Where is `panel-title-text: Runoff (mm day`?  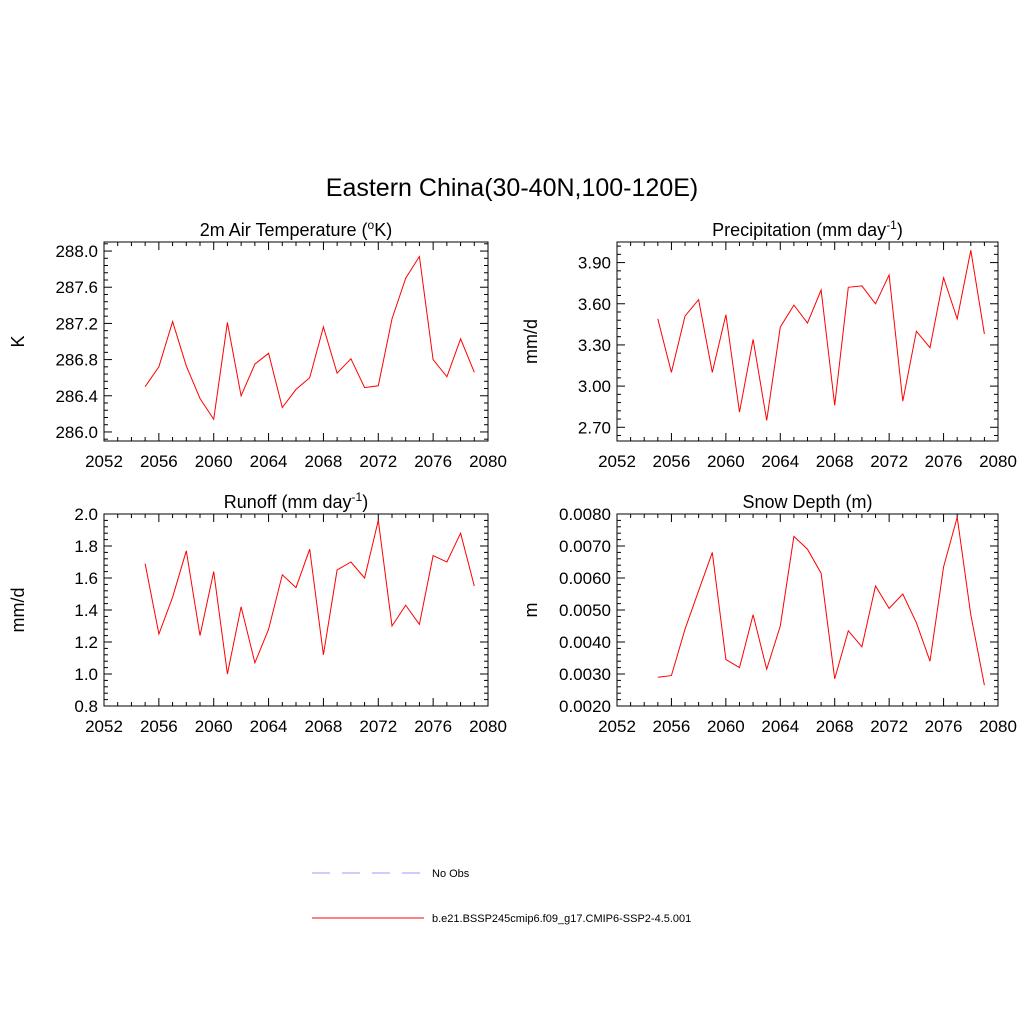 panel-title-text: Runoff (mm day is located at coordinates (288, 502).